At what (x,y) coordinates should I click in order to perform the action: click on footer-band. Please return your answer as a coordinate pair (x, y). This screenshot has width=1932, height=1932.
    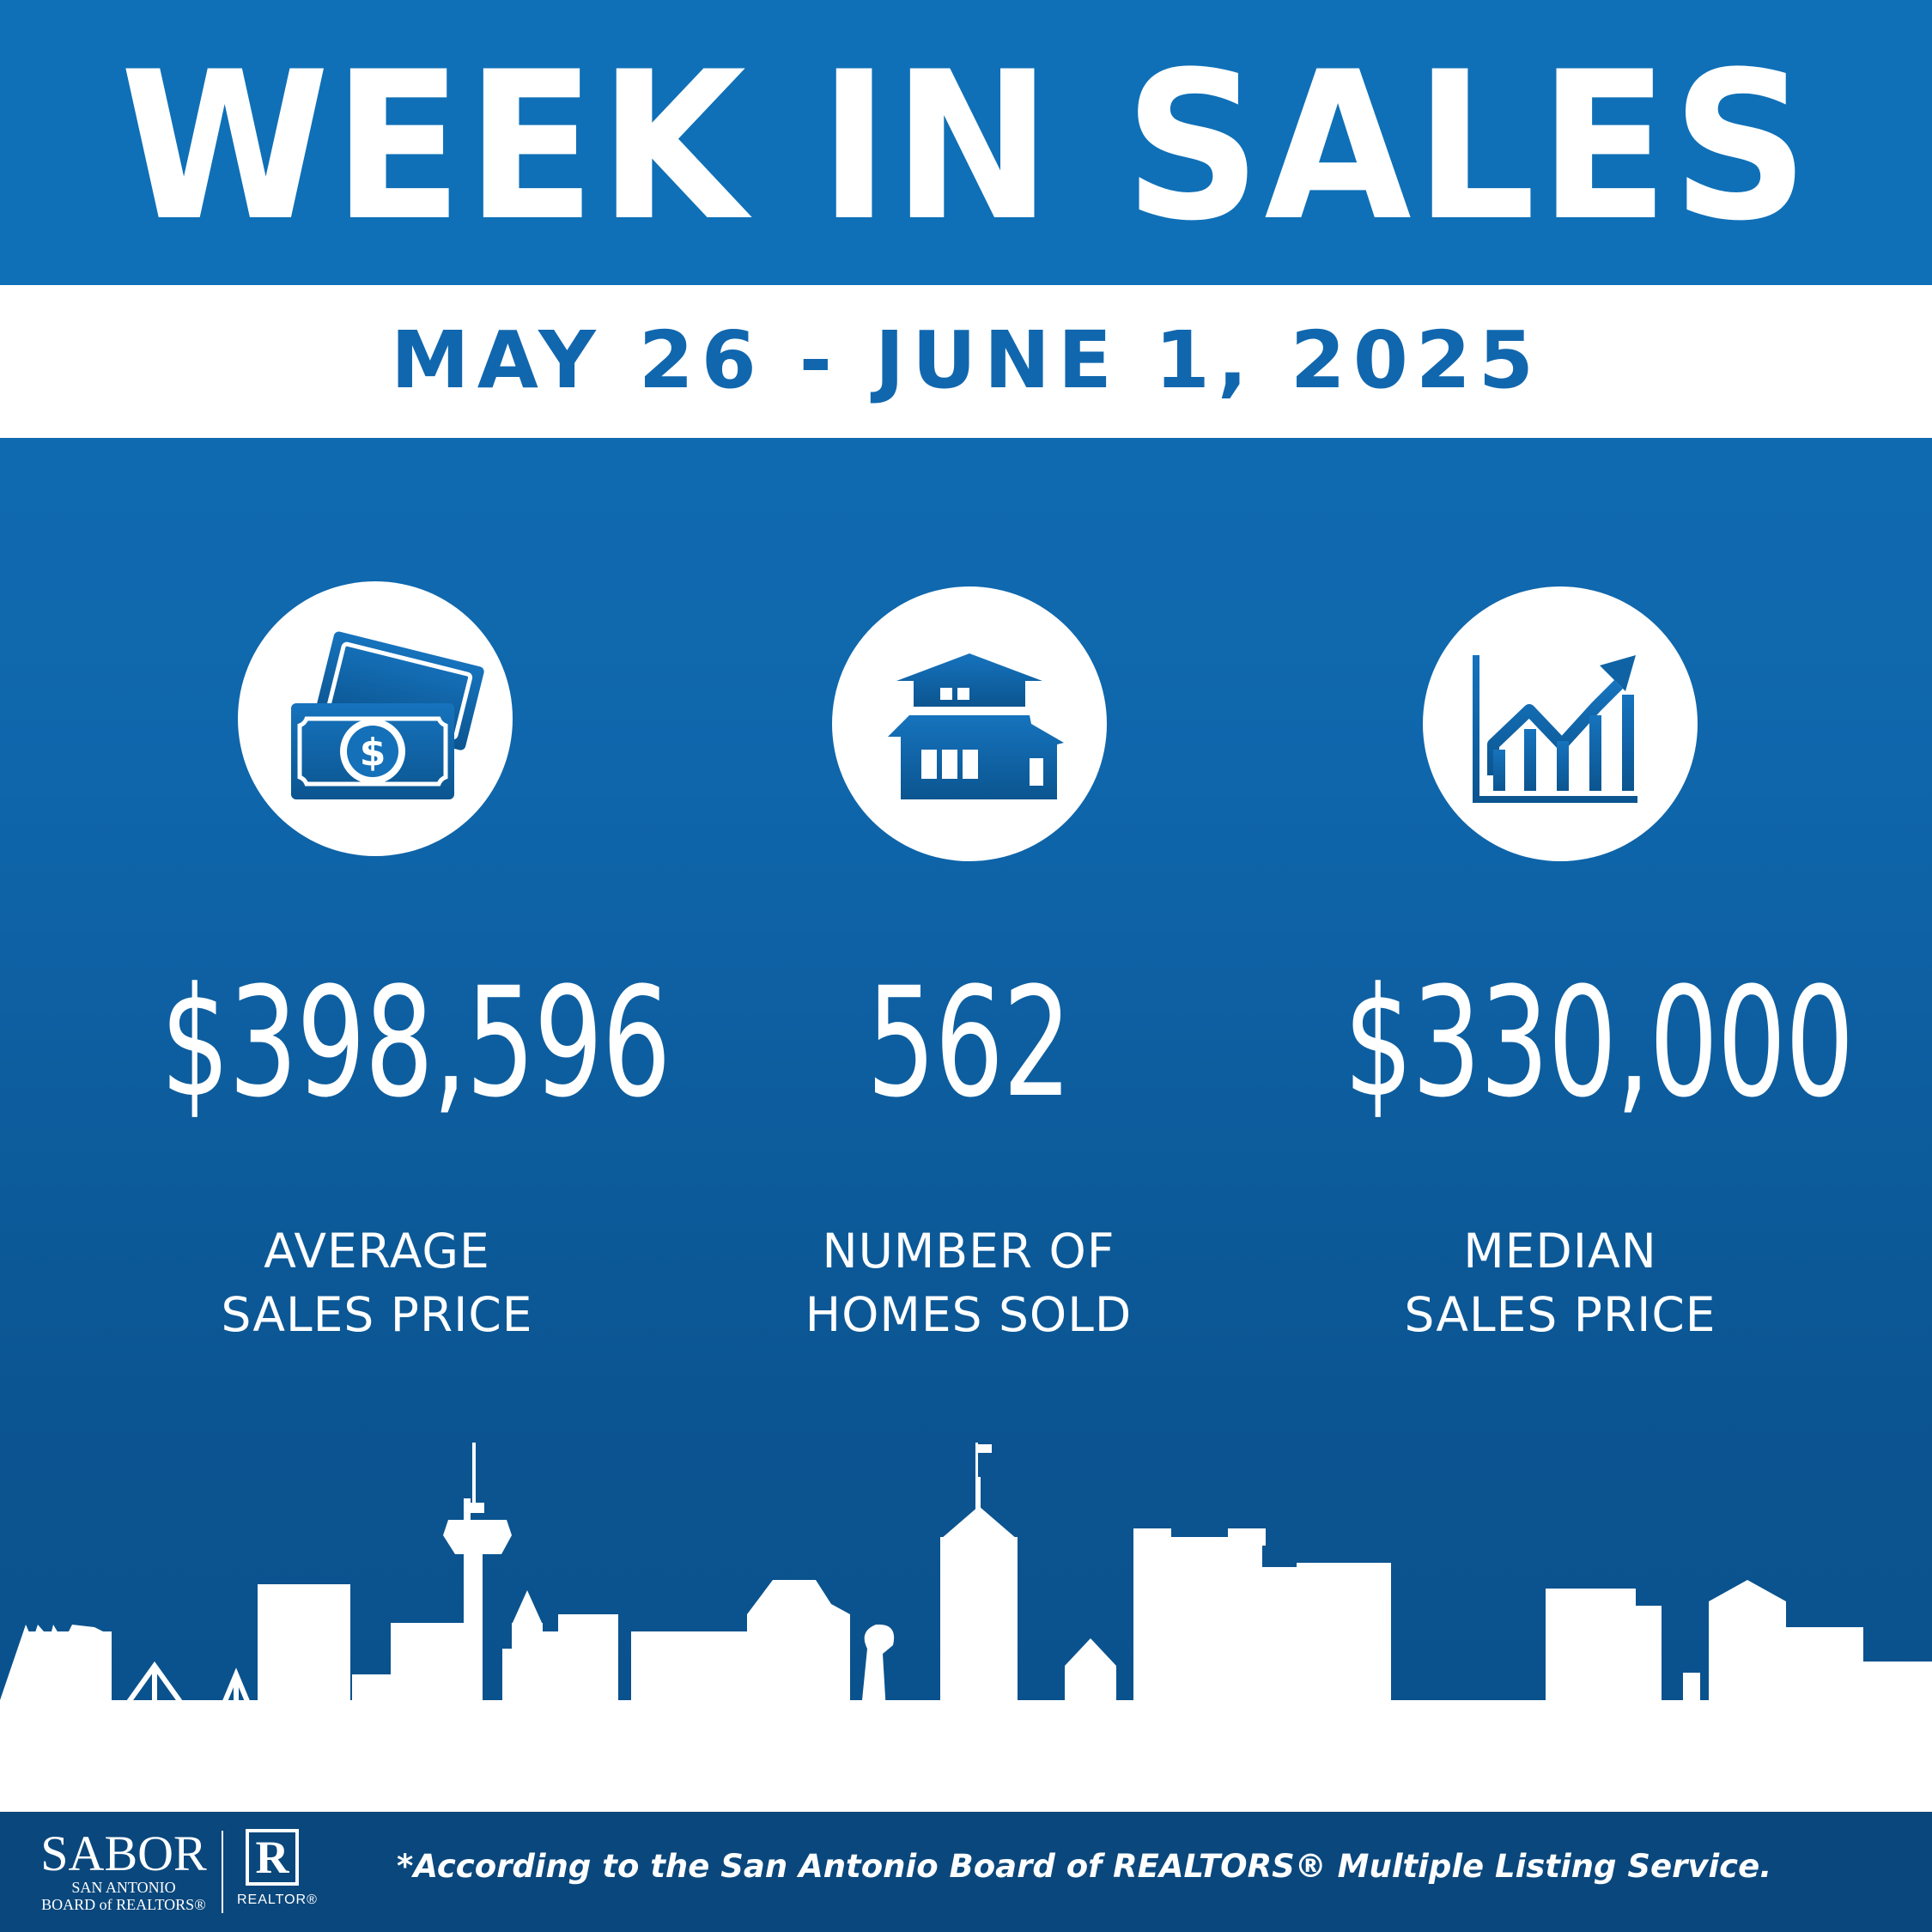
    Looking at the image, I should click on (966, 1872).